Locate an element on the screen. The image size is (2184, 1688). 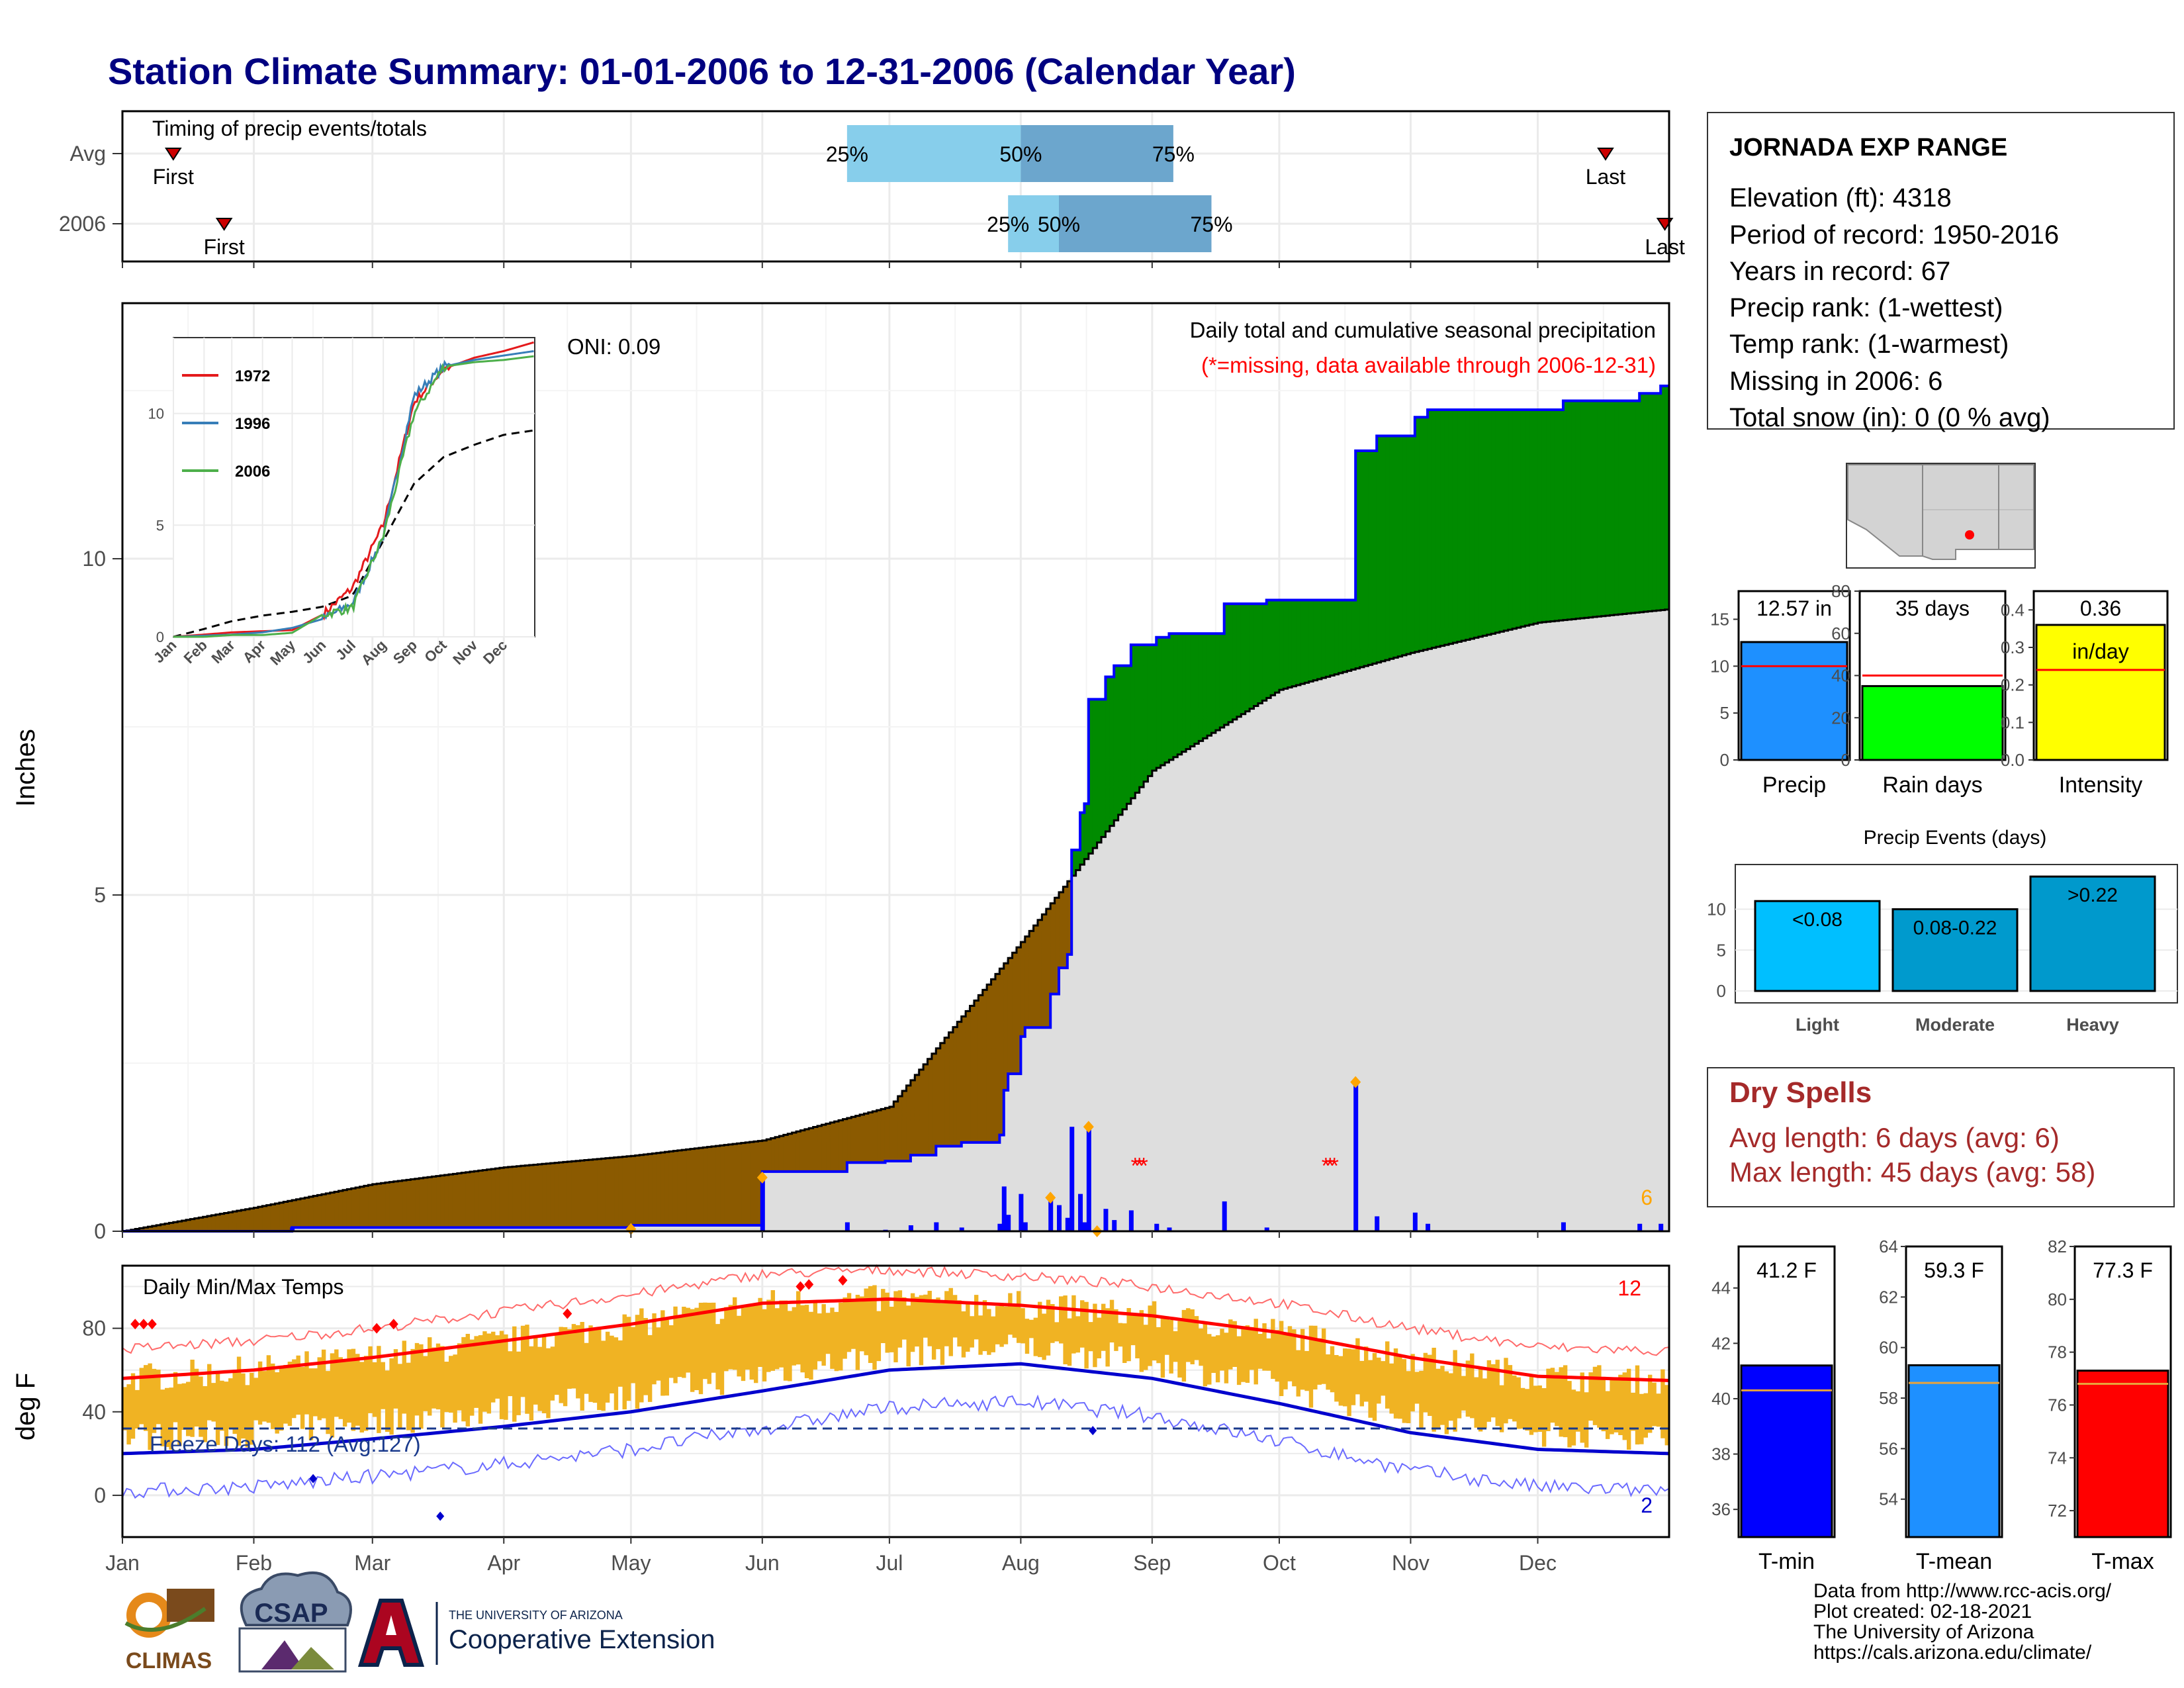
temp-bar-tick-label: 44 is located at coordinates (1721, 1288).